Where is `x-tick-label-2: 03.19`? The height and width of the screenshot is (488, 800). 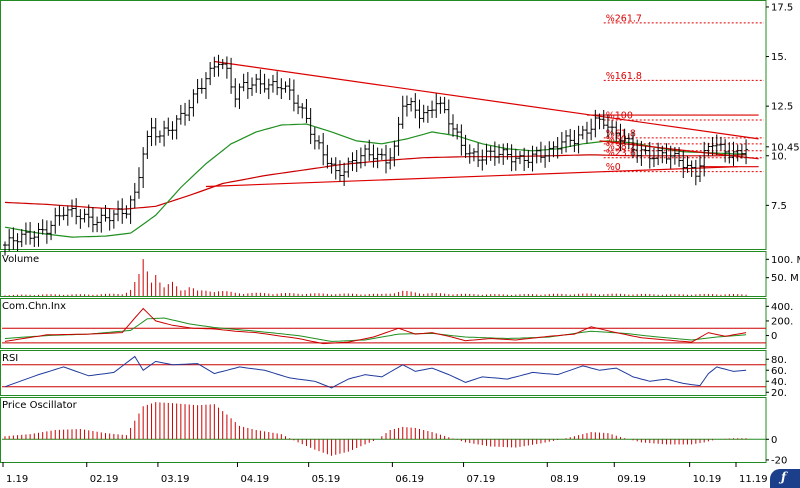 x-tick-label-2: 03.19 is located at coordinates (175, 479).